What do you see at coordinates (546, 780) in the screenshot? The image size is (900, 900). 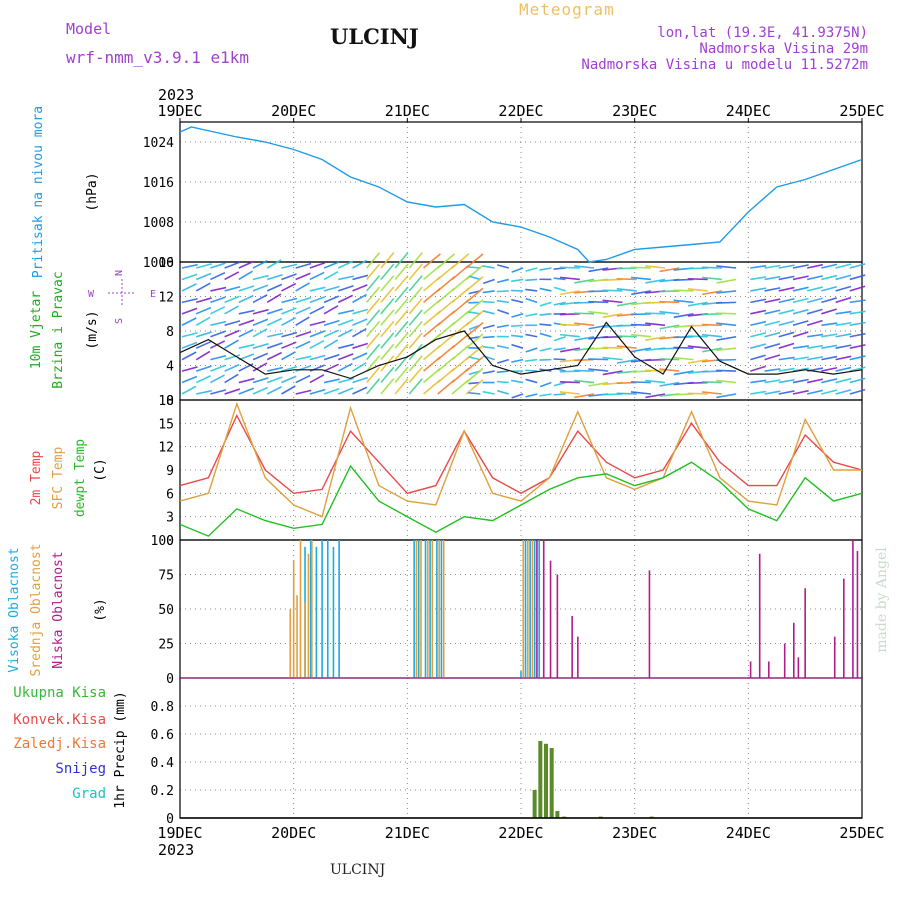 I see `precip-bar` at bounding box center [546, 780].